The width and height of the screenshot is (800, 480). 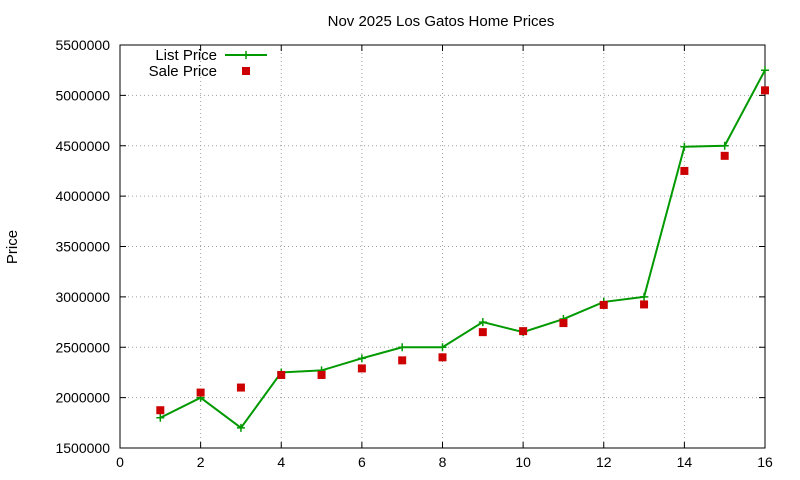 What do you see at coordinates (12, 247) in the screenshot?
I see `y-axis-label: Price` at bounding box center [12, 247].